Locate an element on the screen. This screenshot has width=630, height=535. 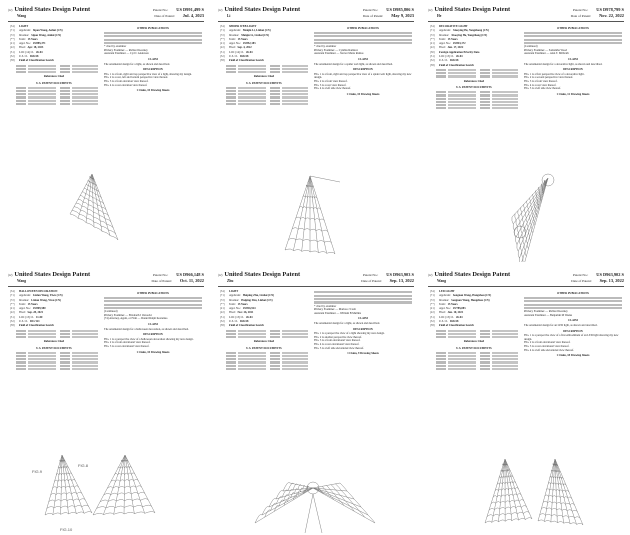
field-code: (22) is located at coordinates (432, 48).